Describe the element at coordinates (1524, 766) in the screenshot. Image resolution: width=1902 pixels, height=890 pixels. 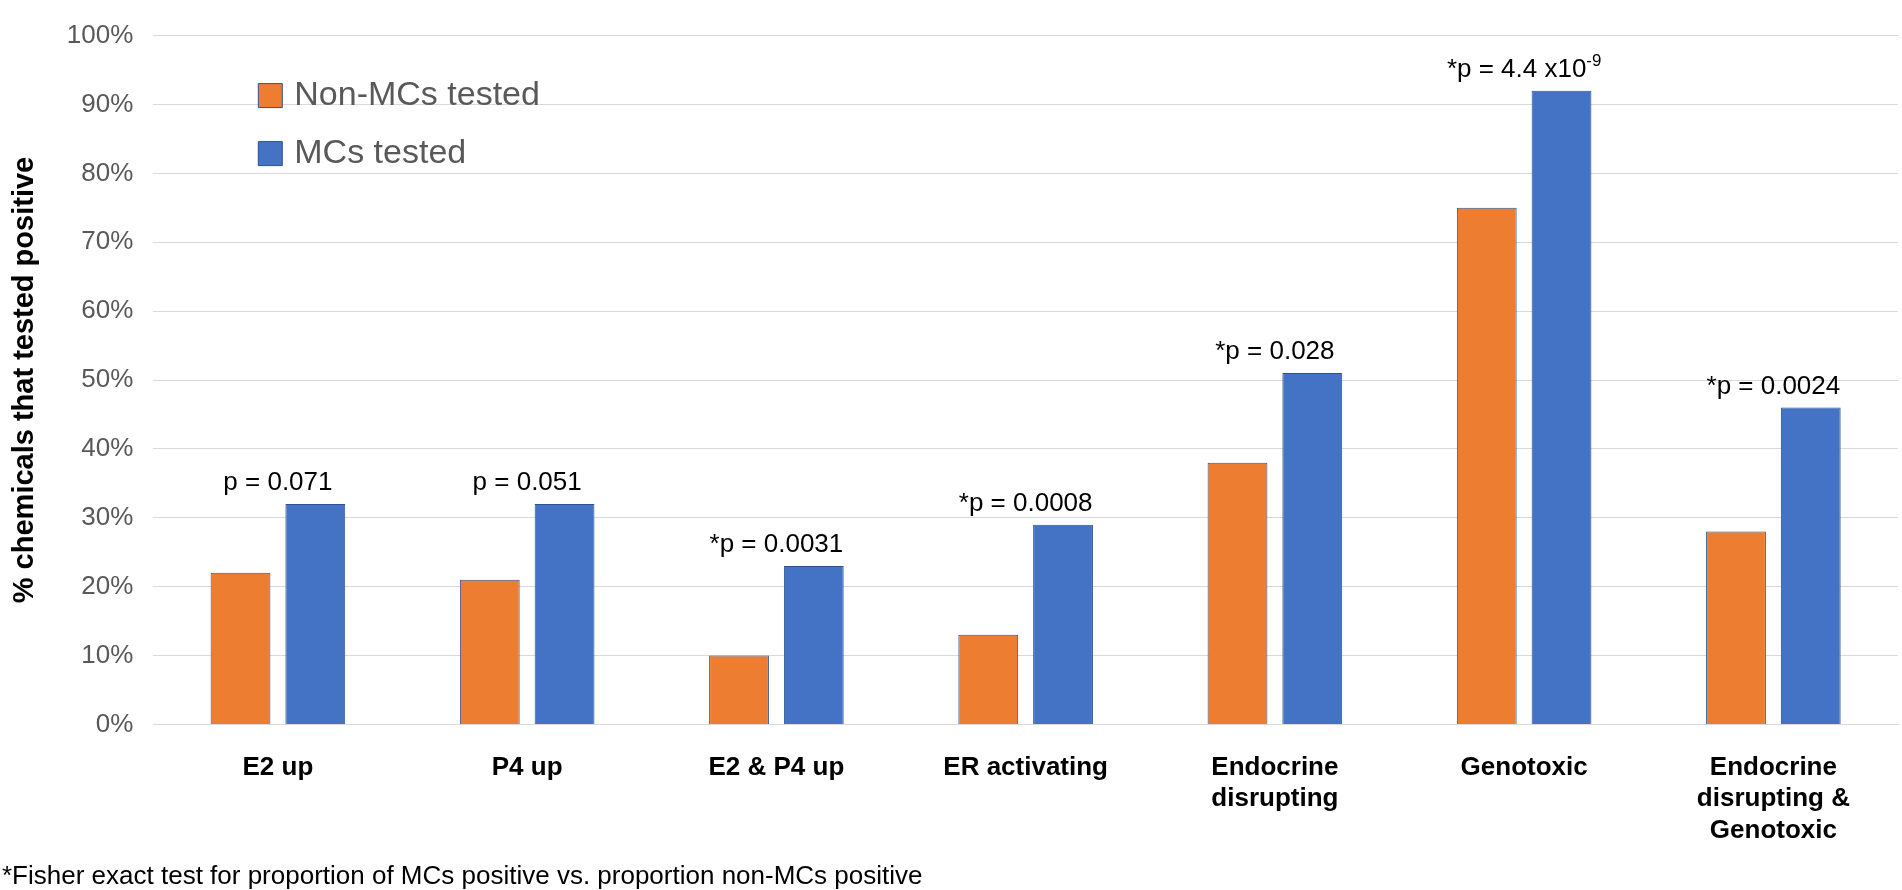
I see `x-tick-label: Genotoxic` at that location.